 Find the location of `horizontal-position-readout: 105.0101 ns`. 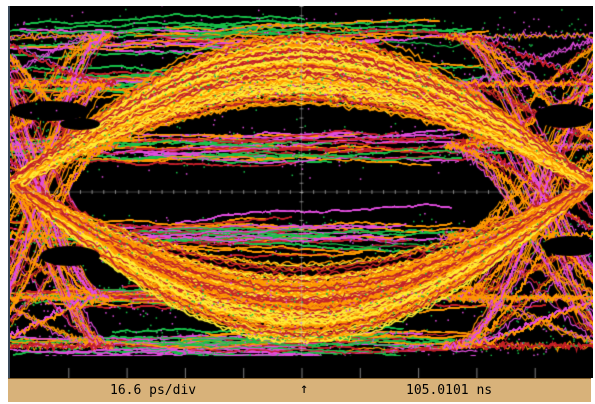

horizontal-position-readout: 105.0101 ns is located at coordinates (449, 390).